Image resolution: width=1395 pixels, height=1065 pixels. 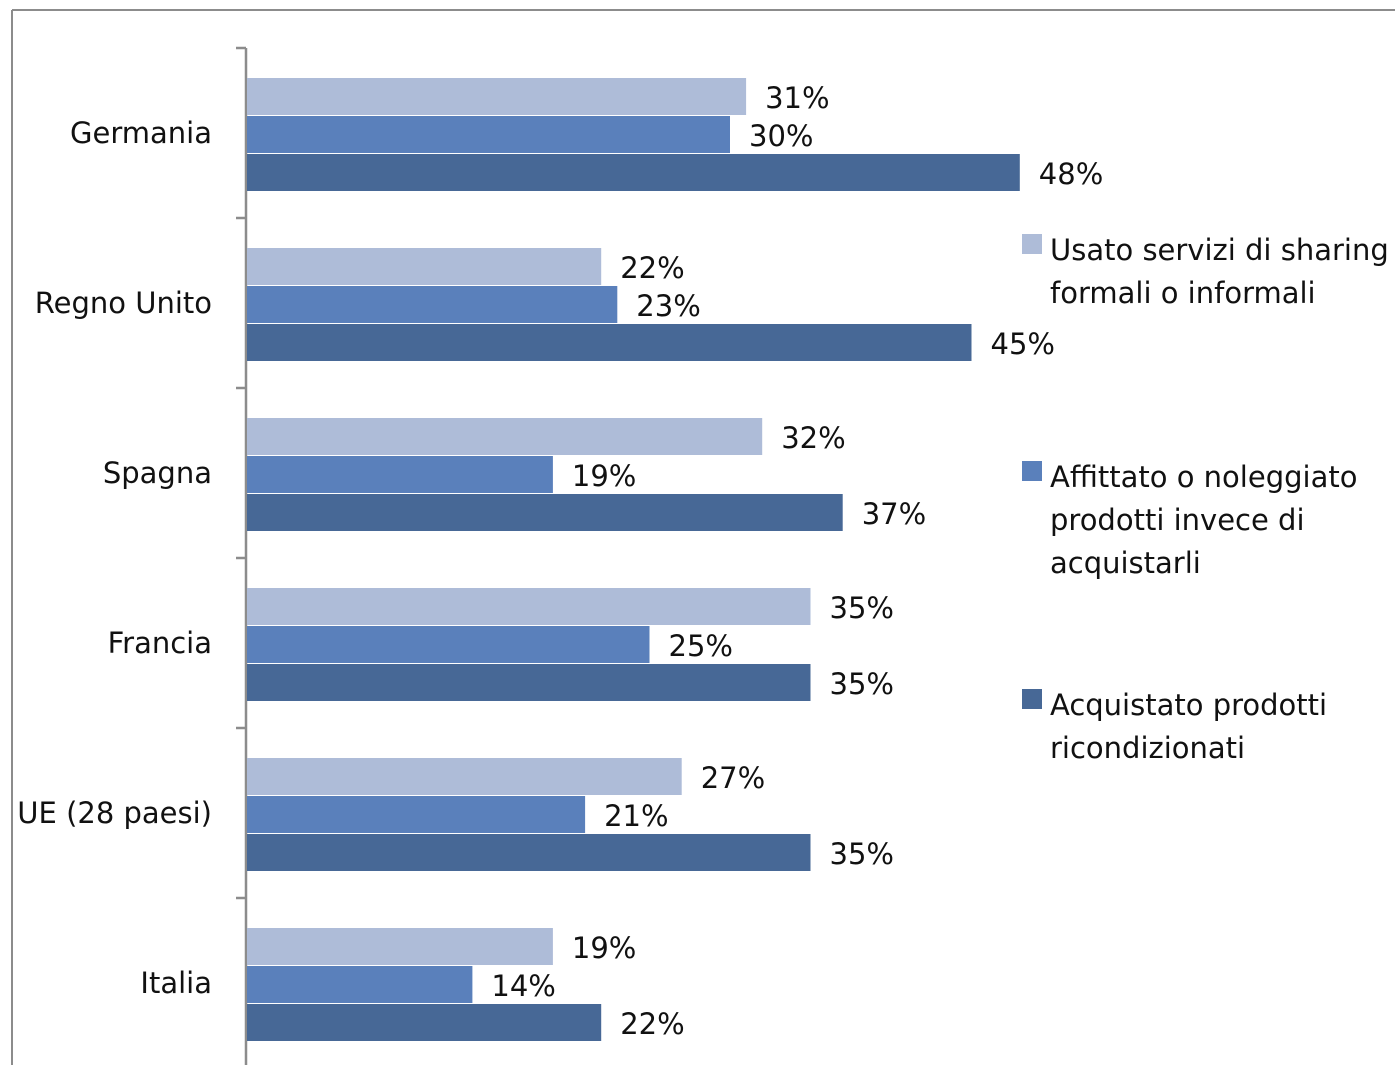 I want to click on category-label: Regno Unito, so click(x=123, y=303).